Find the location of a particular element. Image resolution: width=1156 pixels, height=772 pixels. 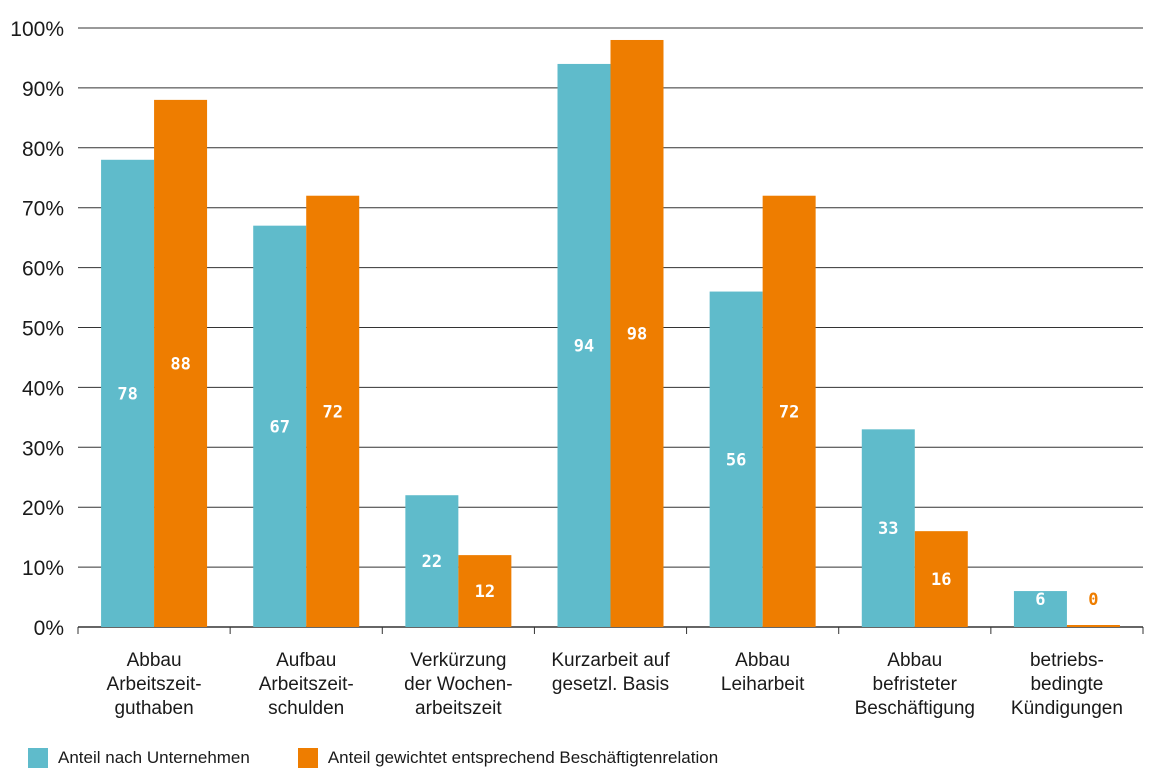

x-category-label: guthaben is located at coordinates (153, 708).